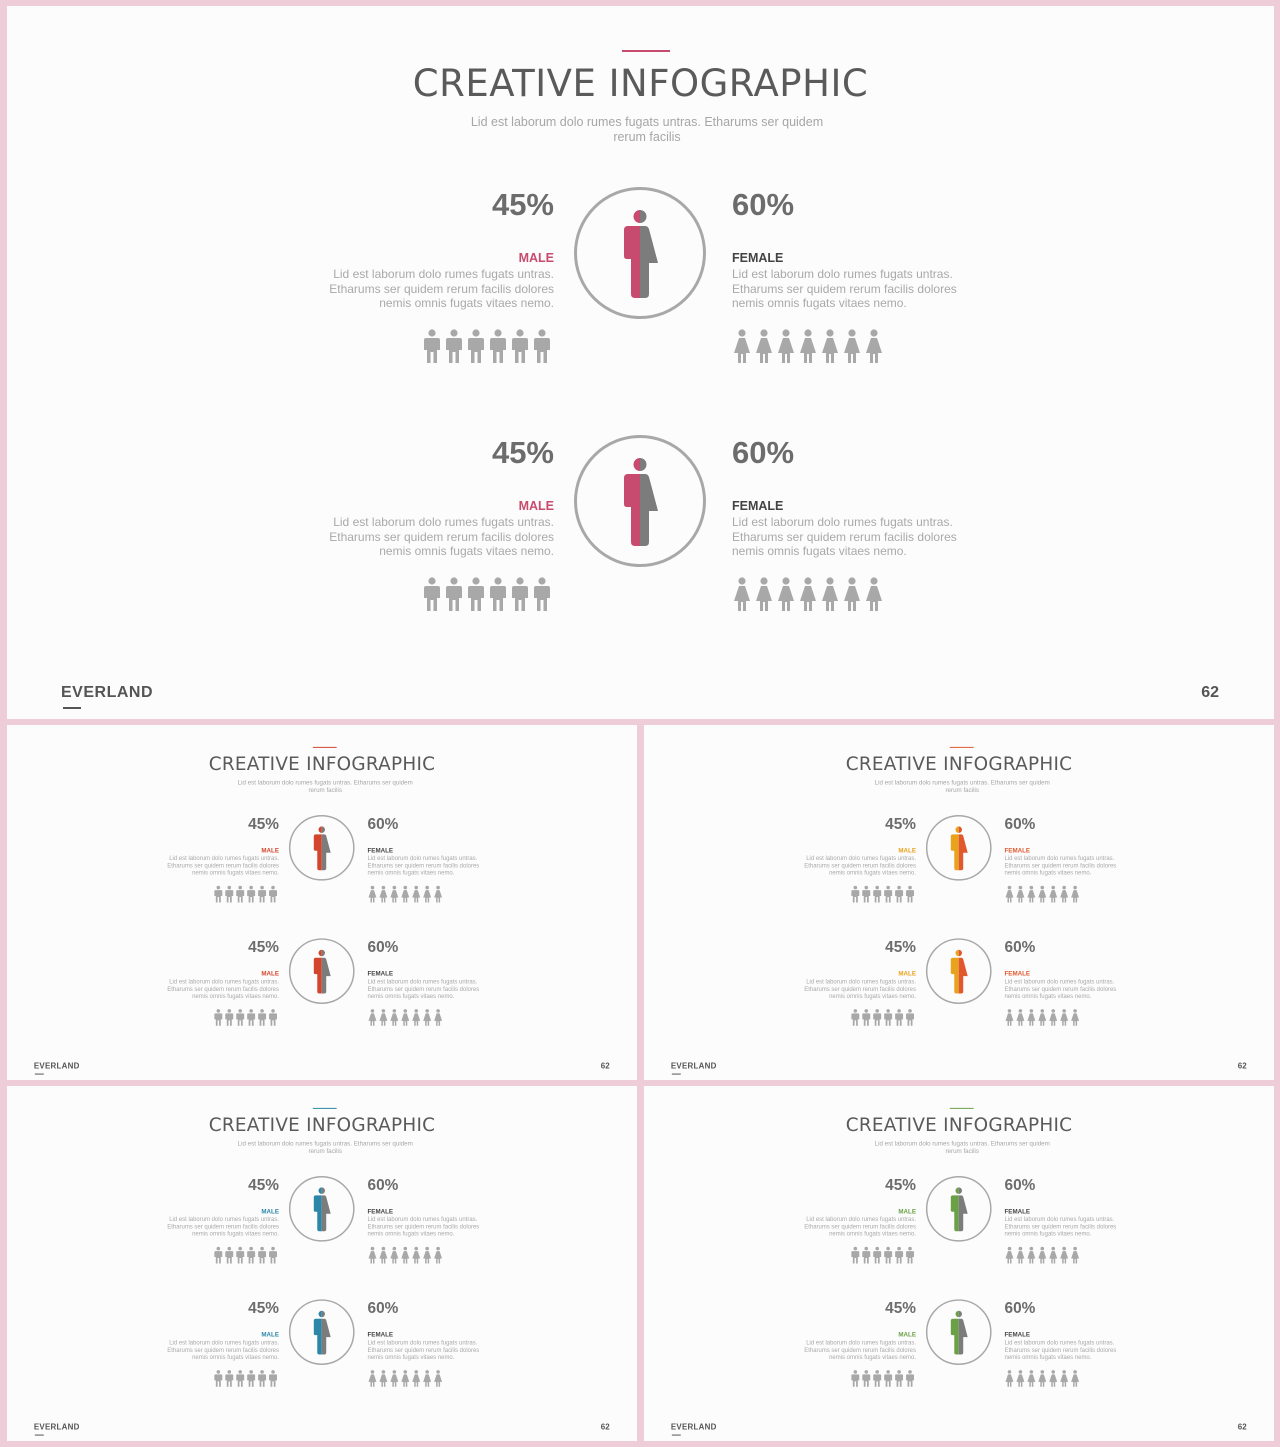  Describe the element at coordinates (324, 1108) in the screenshot. I see `accent-line` at that location.